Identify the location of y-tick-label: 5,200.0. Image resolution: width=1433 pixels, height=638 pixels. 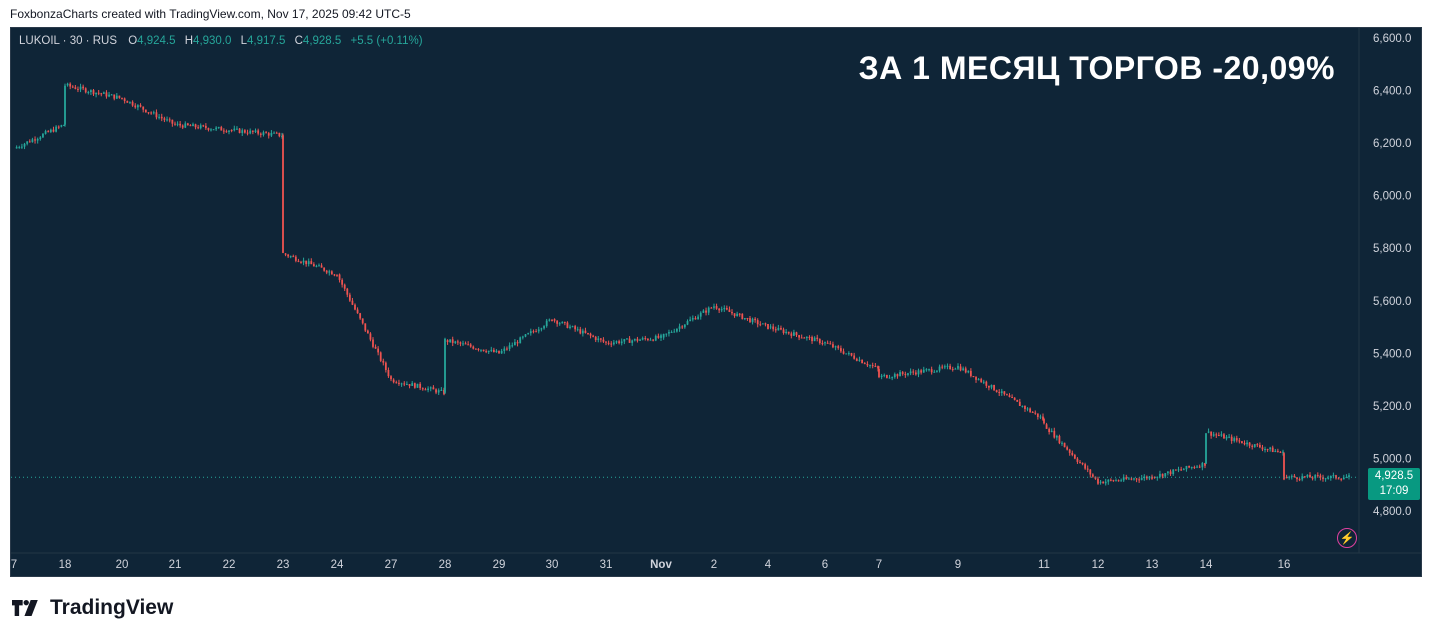
(1392, 407).